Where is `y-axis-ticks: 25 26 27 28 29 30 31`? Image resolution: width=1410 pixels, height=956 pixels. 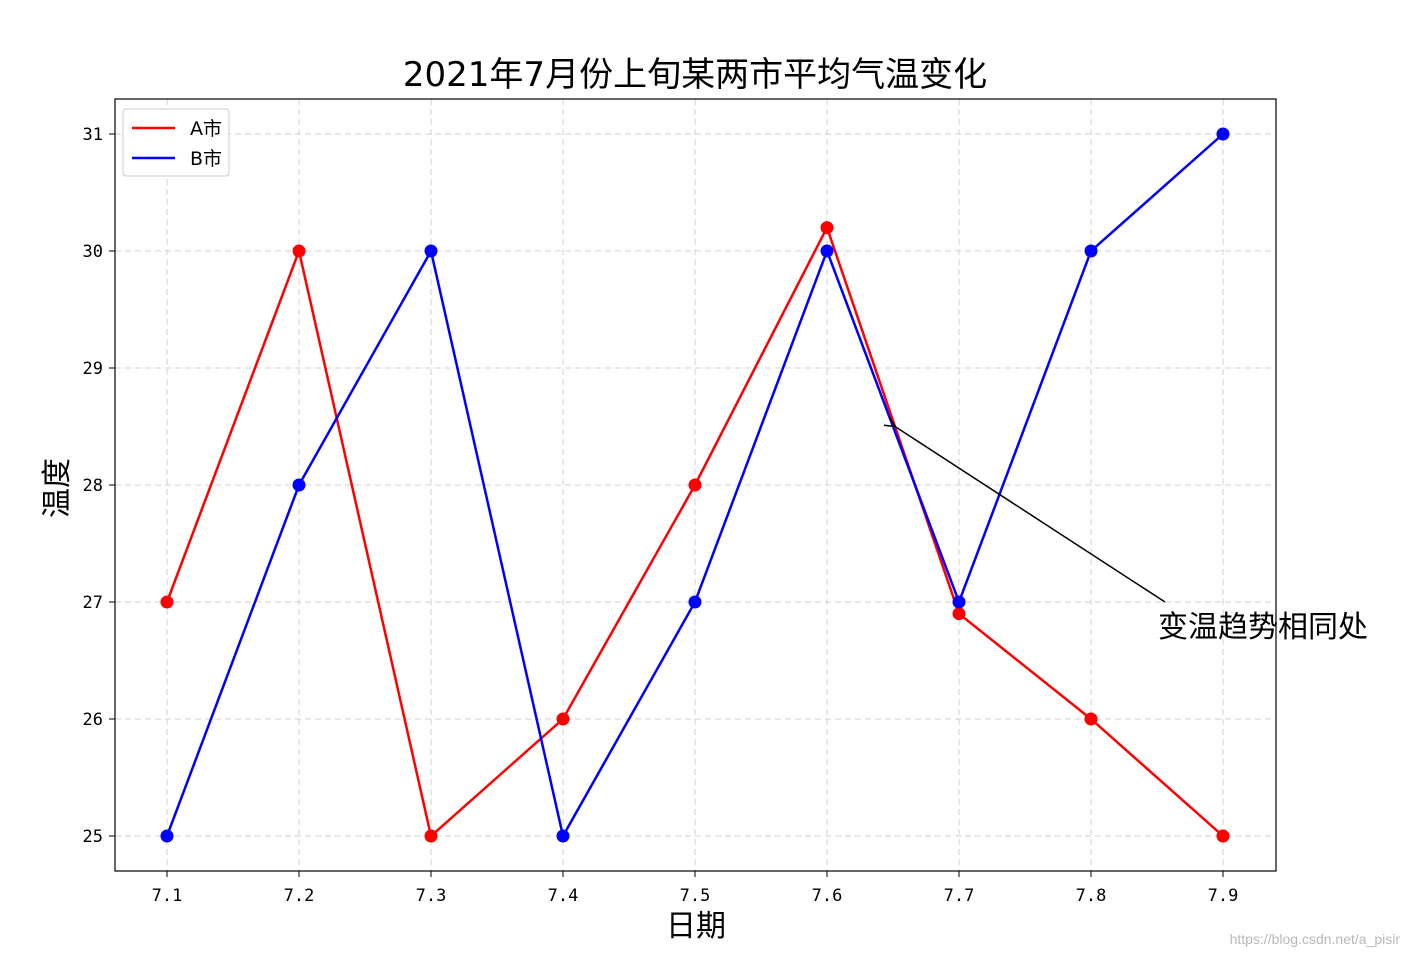
y-axis-ticks: 25 26 27 28 29 30 31 is located at coordinates (99, 486).